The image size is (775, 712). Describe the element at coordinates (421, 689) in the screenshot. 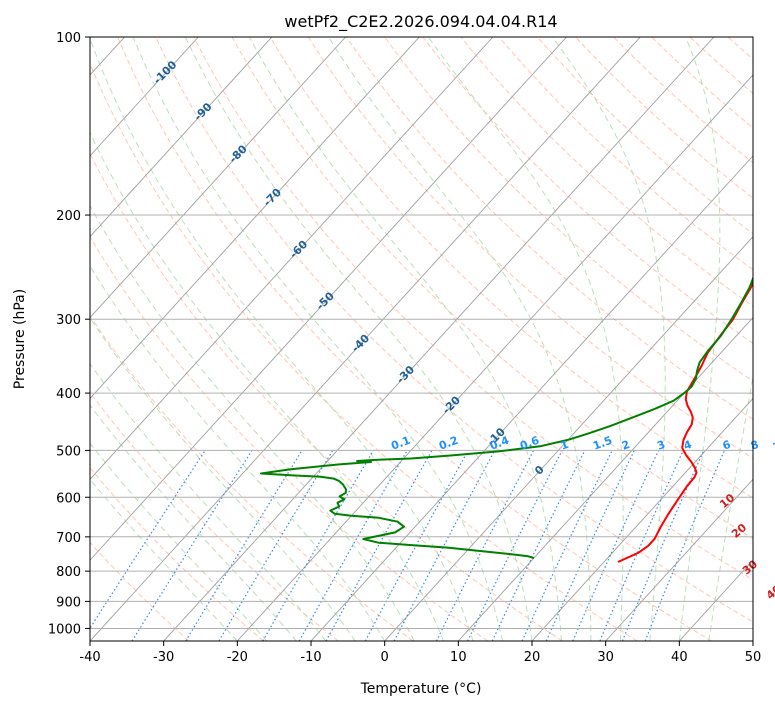

I see `x-axis-label: Temperature (°C)` at that location.